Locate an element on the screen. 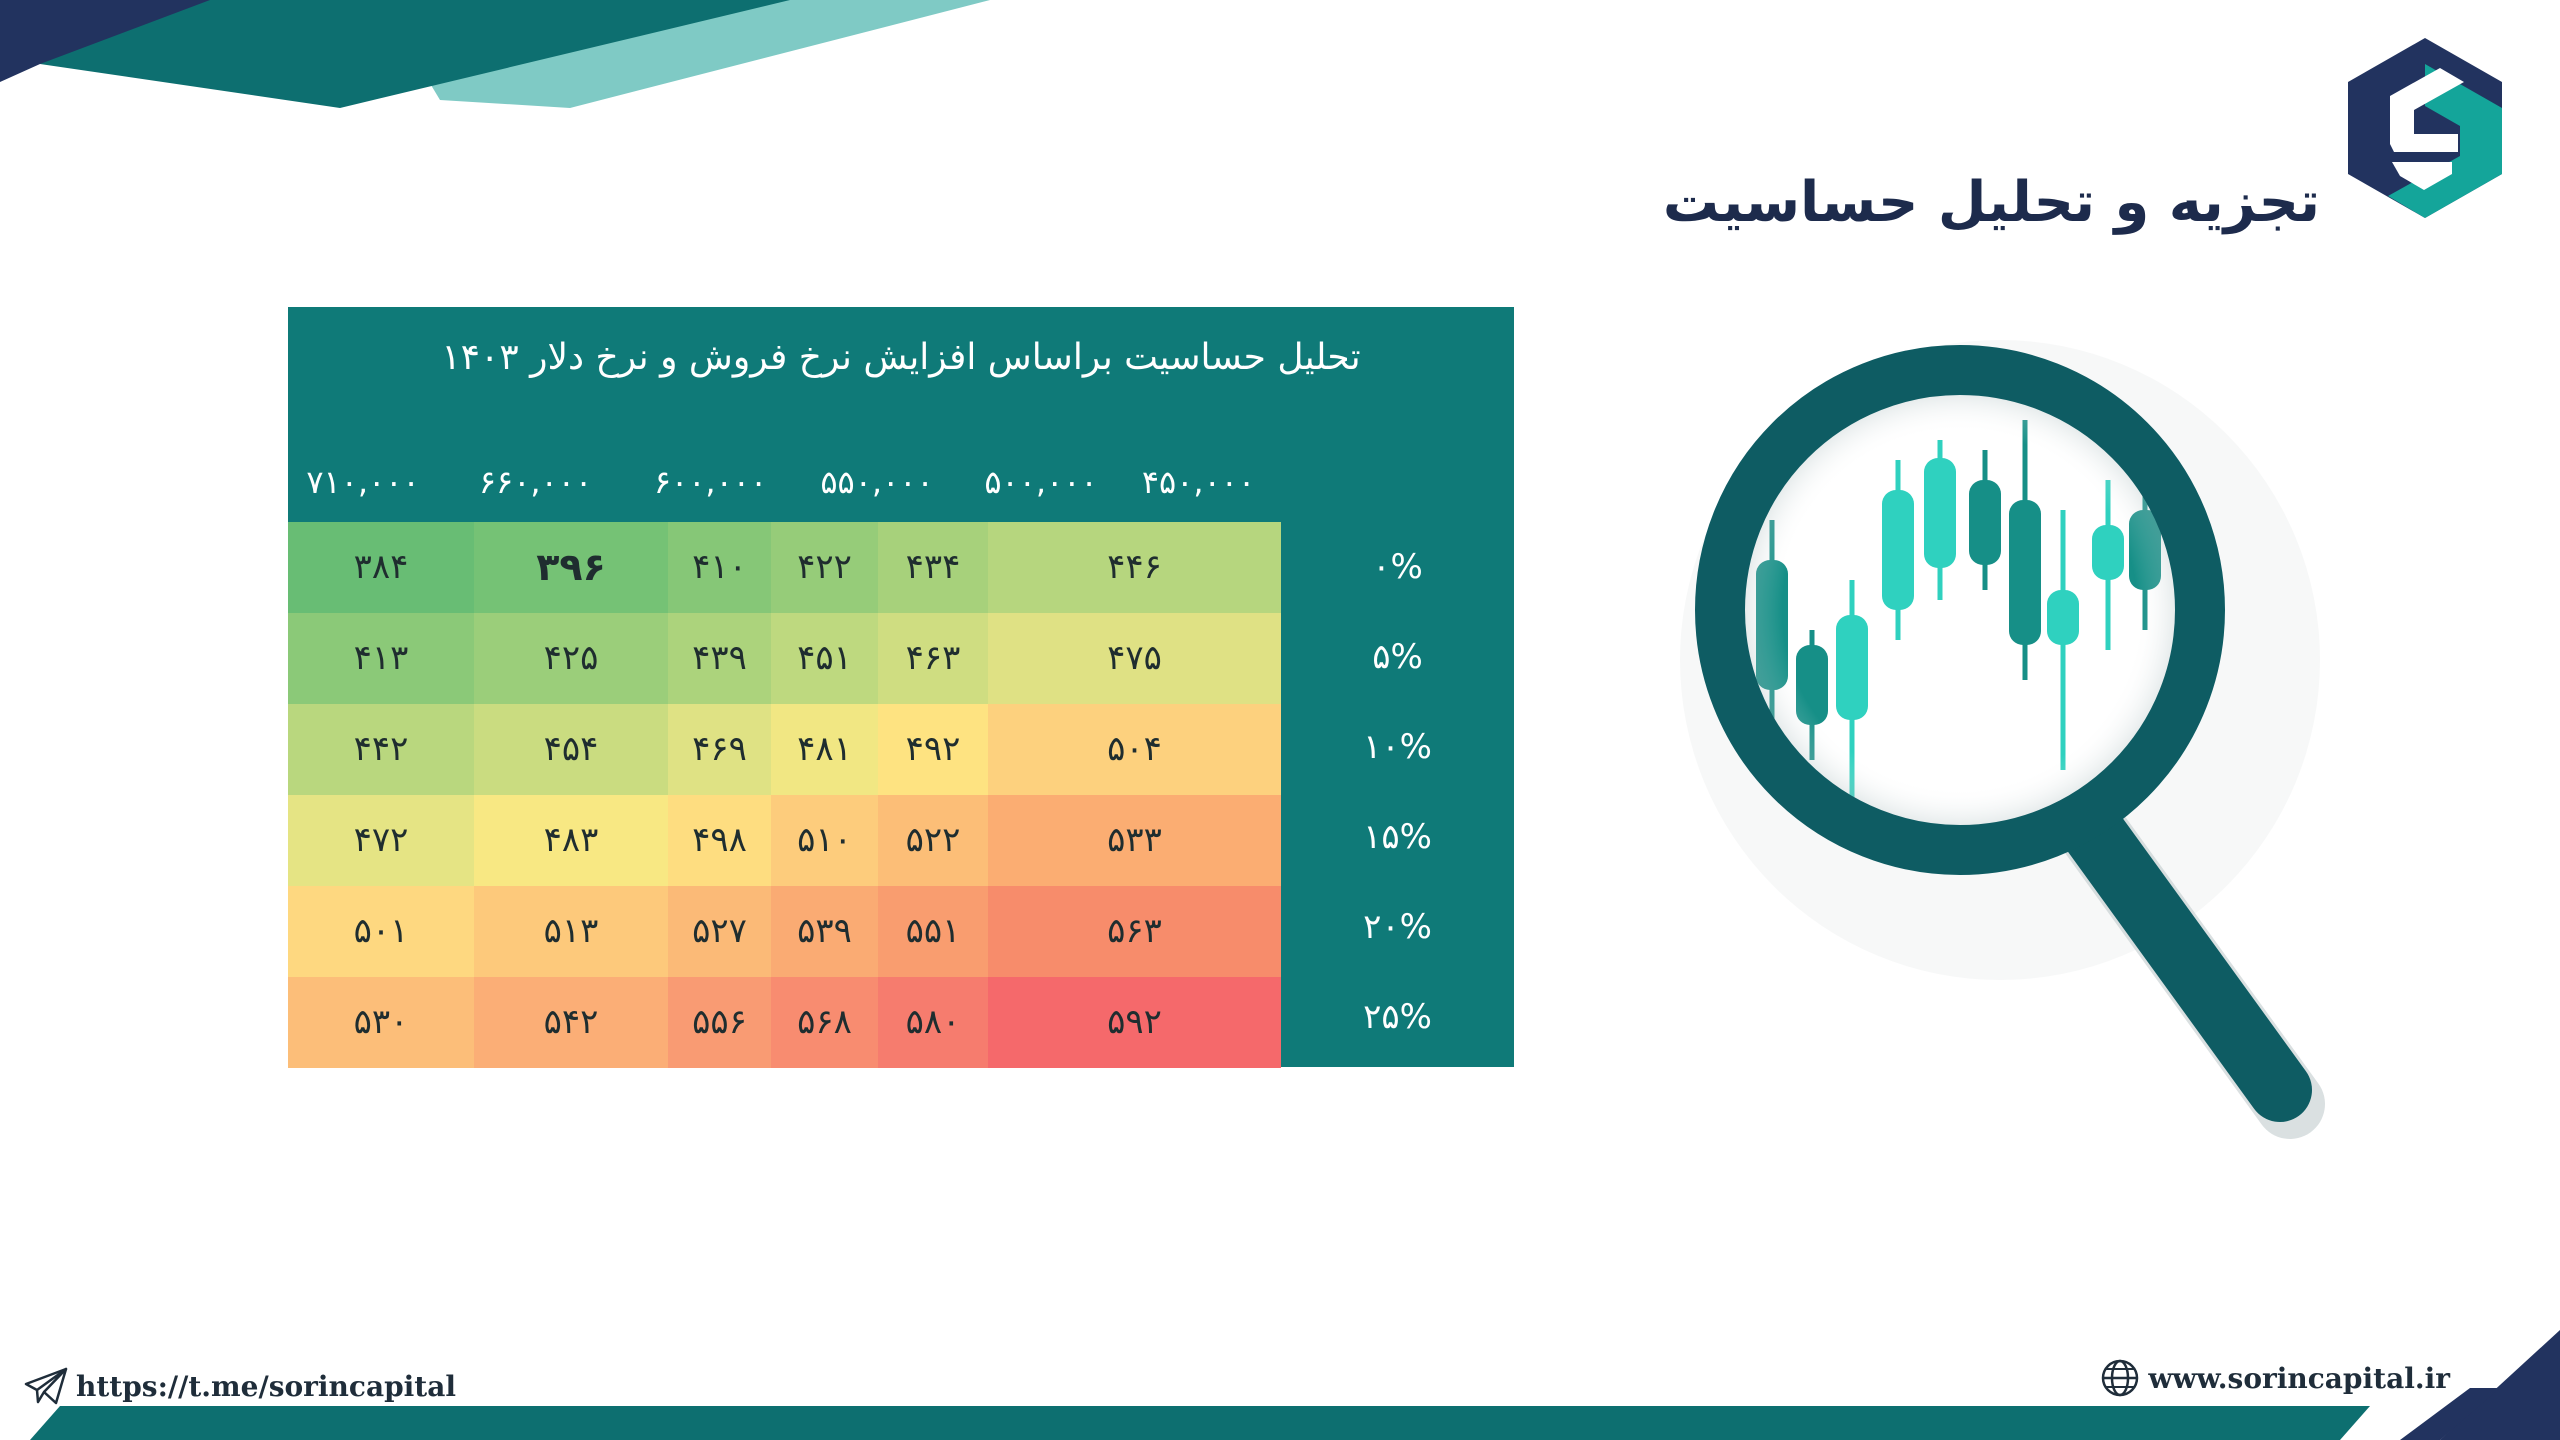 The height and width of the screenshot is (1440, 2560). table-cell: ۴۸۳ is located at coordinates (571, 840).